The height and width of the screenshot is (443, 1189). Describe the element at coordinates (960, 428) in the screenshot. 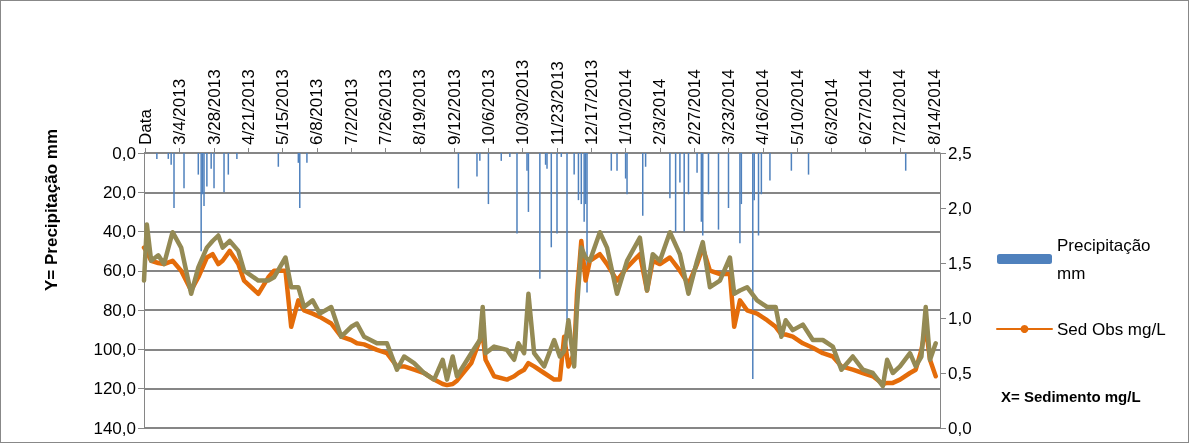

I see `y2-tick-label: 0,0` at that location.